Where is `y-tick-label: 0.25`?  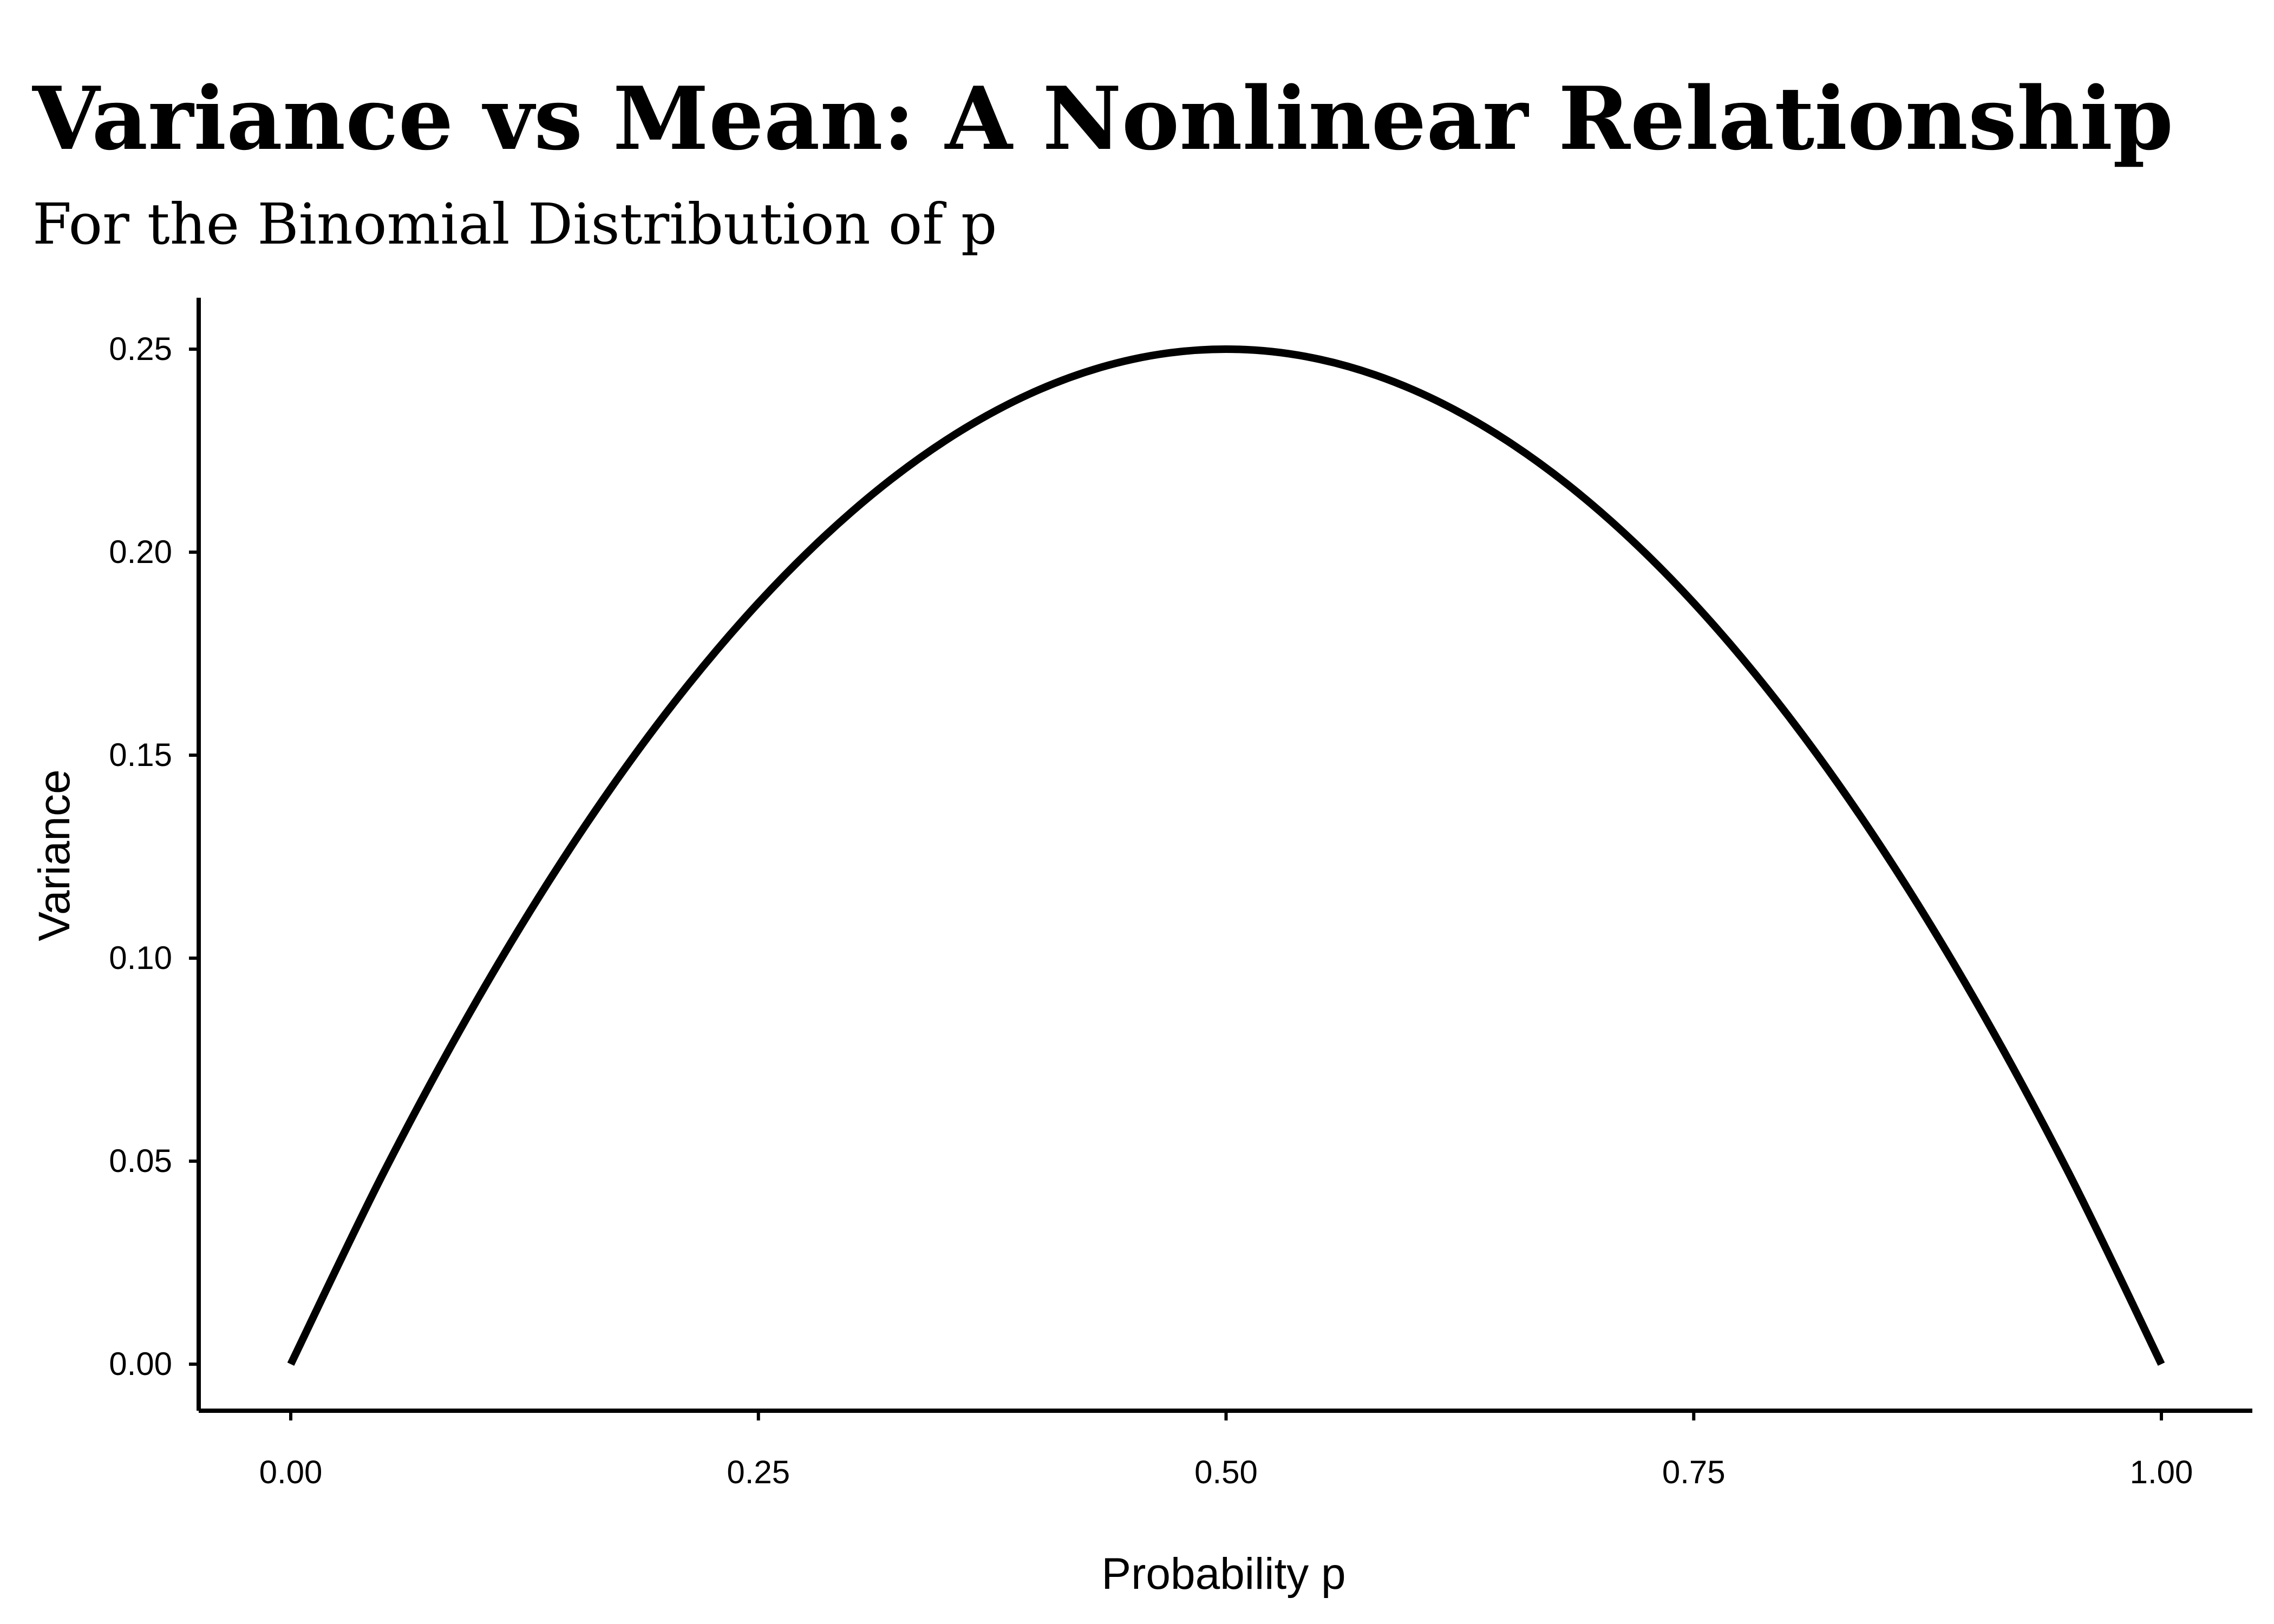
y-tick-label: 0.25 is located at coordinates (140, 349).